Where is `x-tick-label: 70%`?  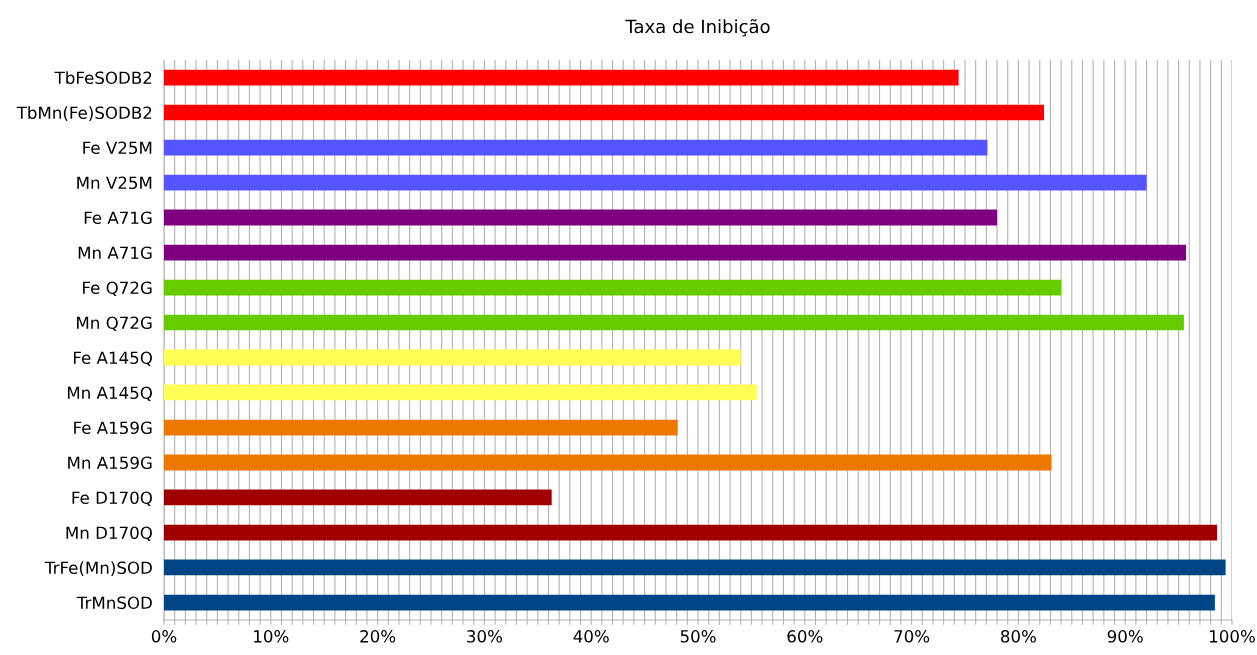
x-tick-label: 70% is located at coordinates (912, 636).